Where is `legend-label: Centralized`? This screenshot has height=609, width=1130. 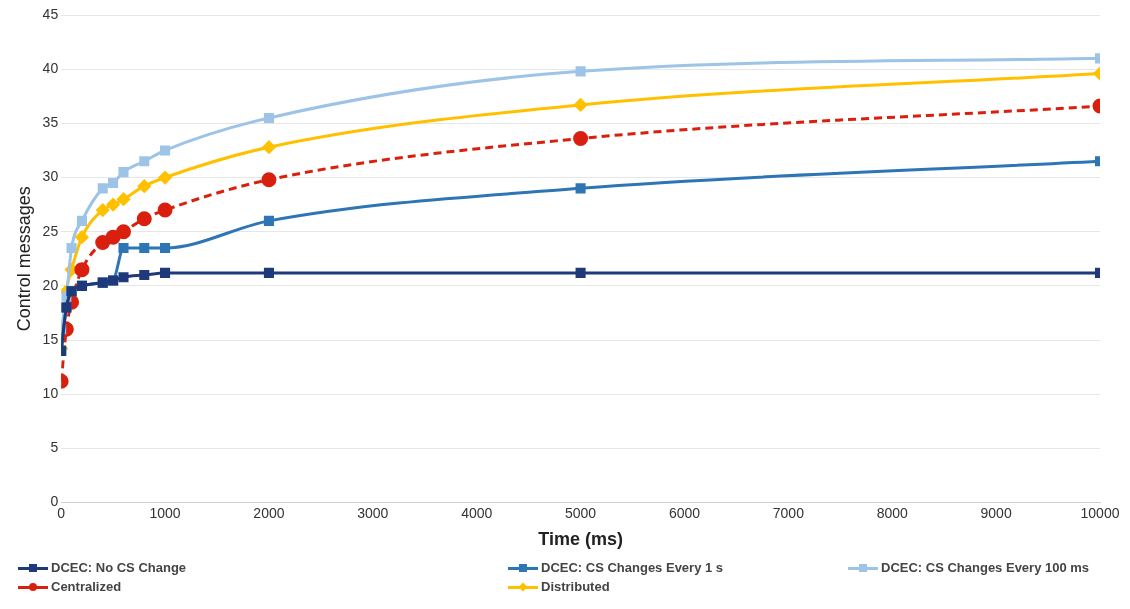
legend-label: Centralized is located at coordinates (86, 586).